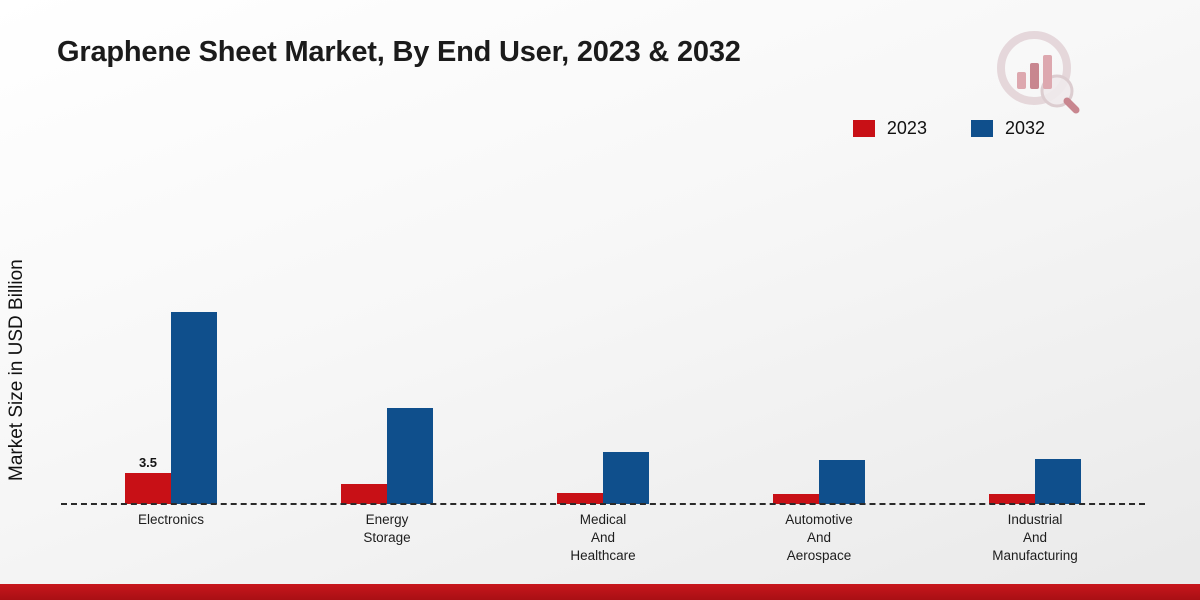 This screenshot has width=1200, height=600. What do you see at coordinates (410, 456) in the screenshot?
I see `bar-2032-energy-storage` at bounding box center [410, 456].